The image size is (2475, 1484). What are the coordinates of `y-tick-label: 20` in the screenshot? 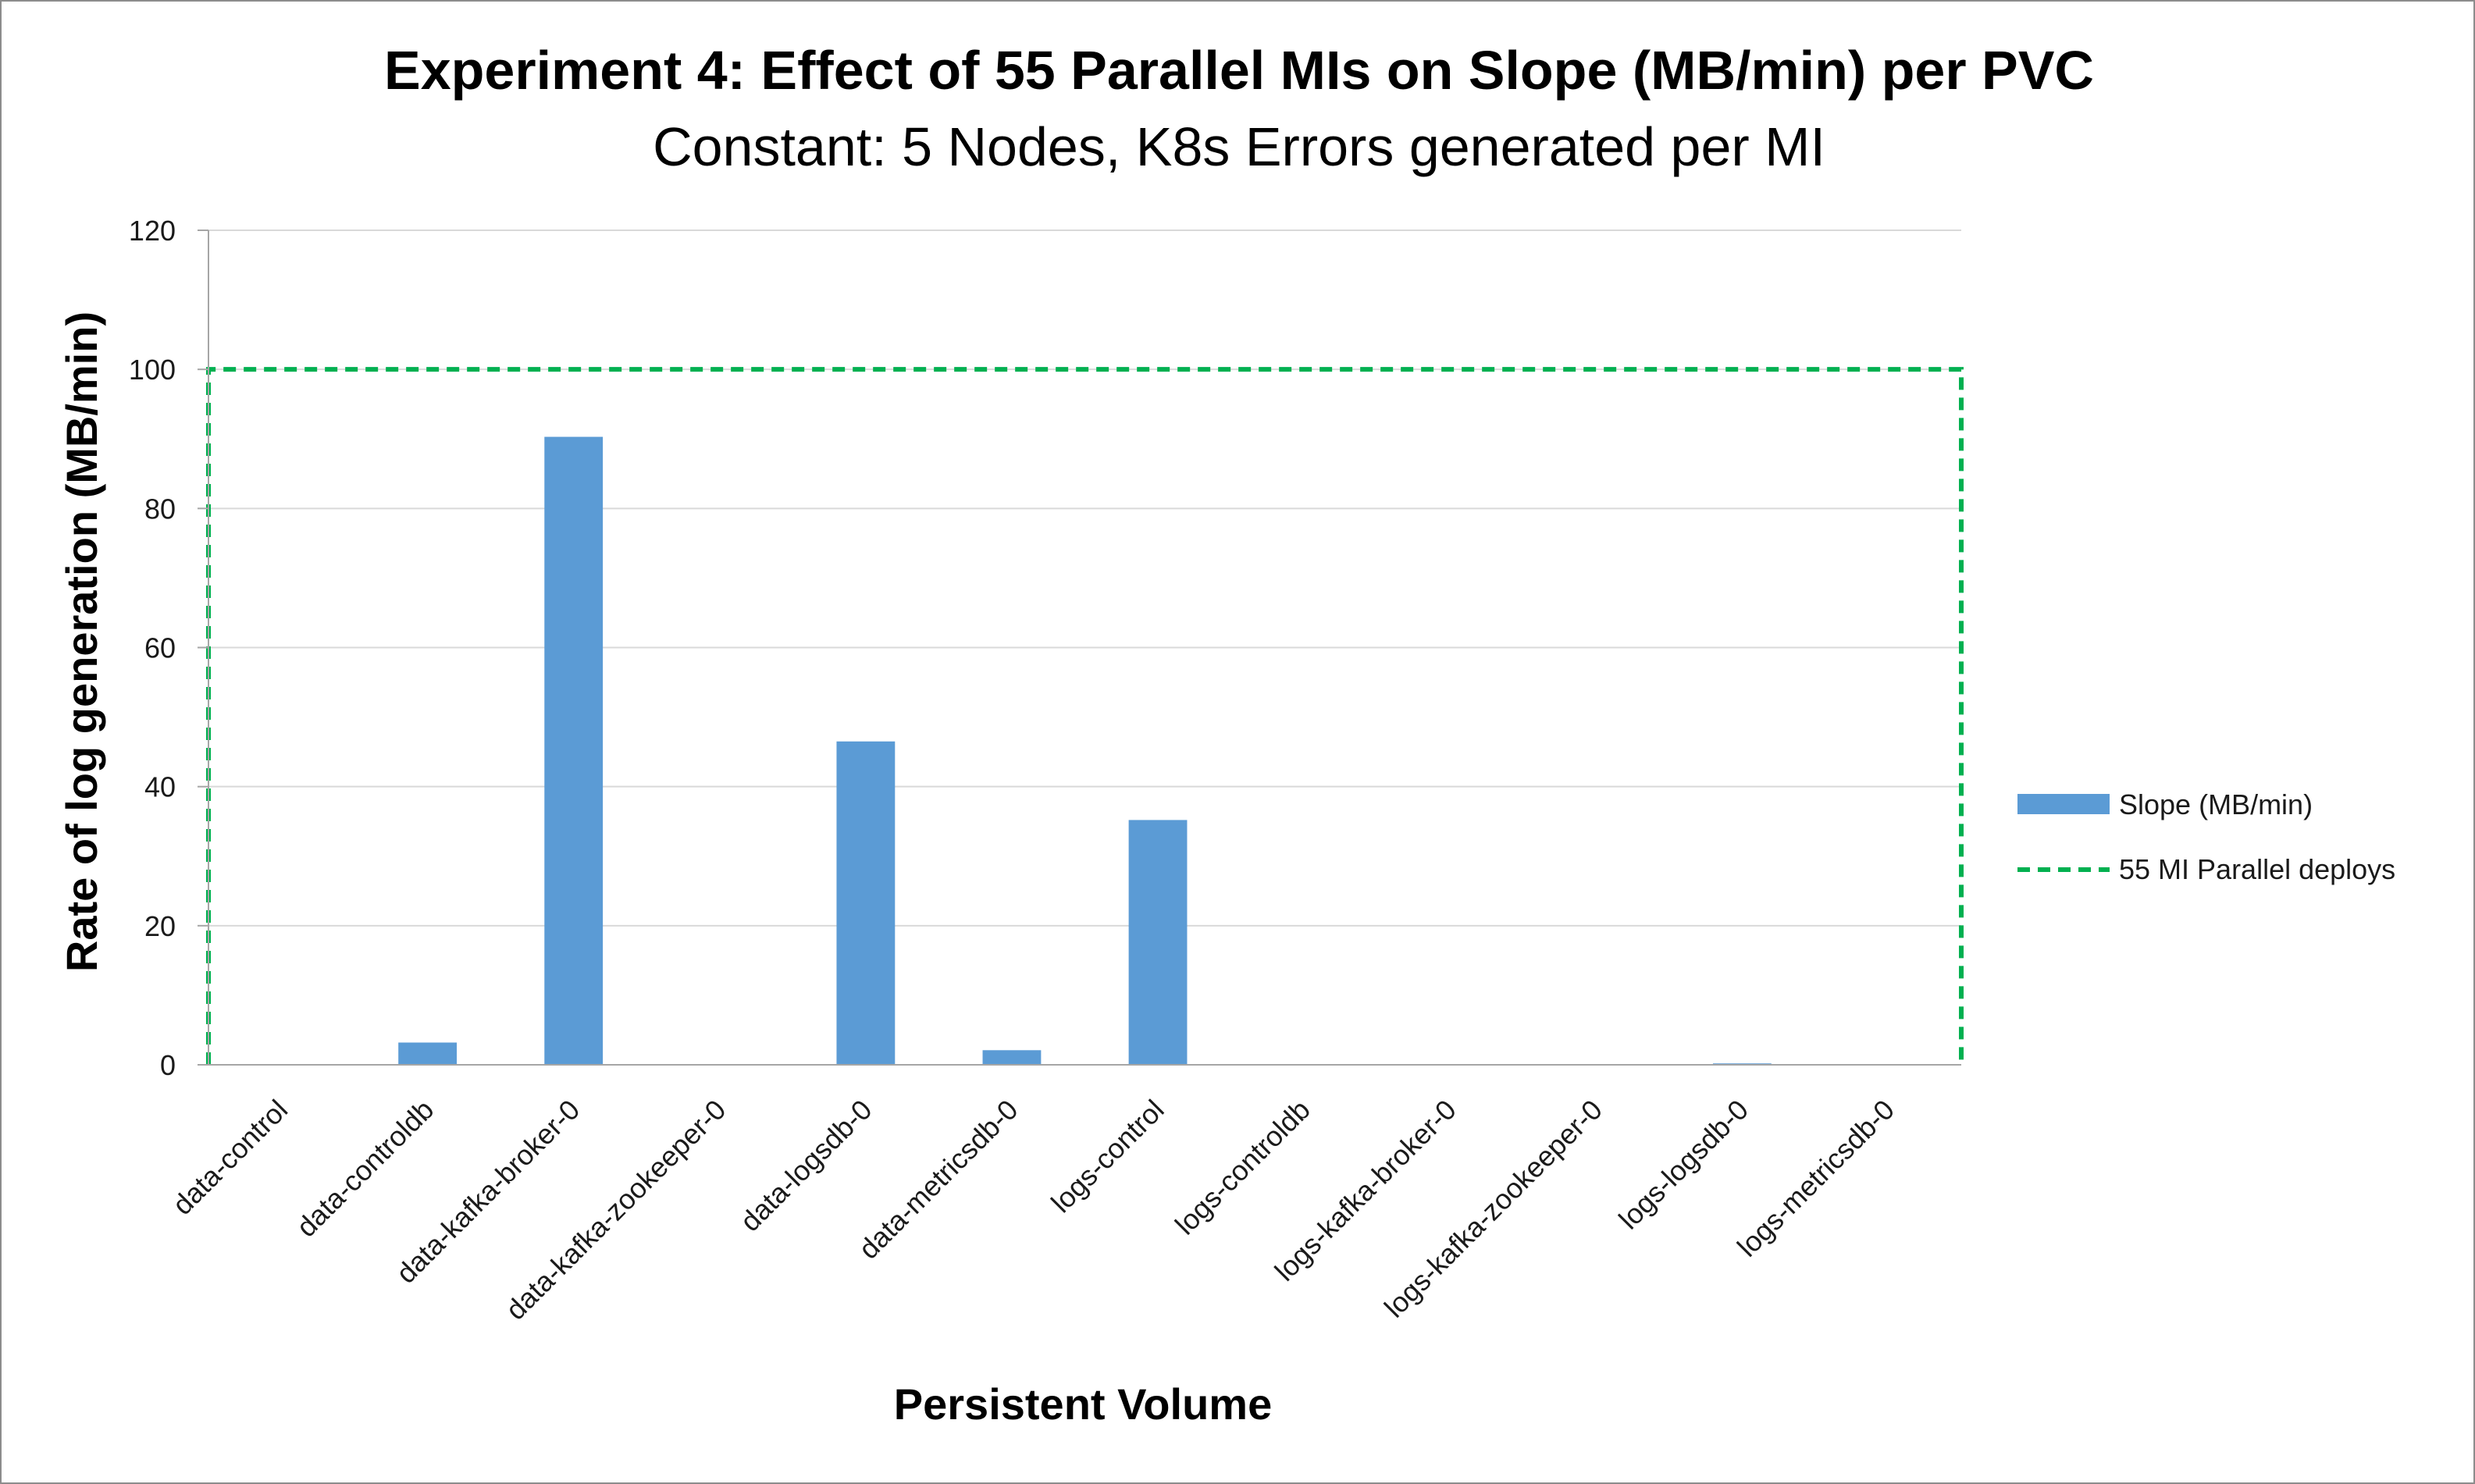 It's located at (160, 926).